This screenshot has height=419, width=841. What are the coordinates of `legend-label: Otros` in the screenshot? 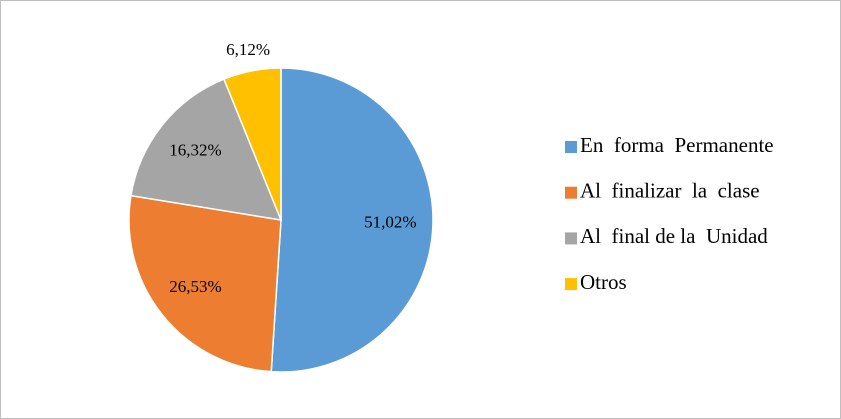 It's located at (603, 282).